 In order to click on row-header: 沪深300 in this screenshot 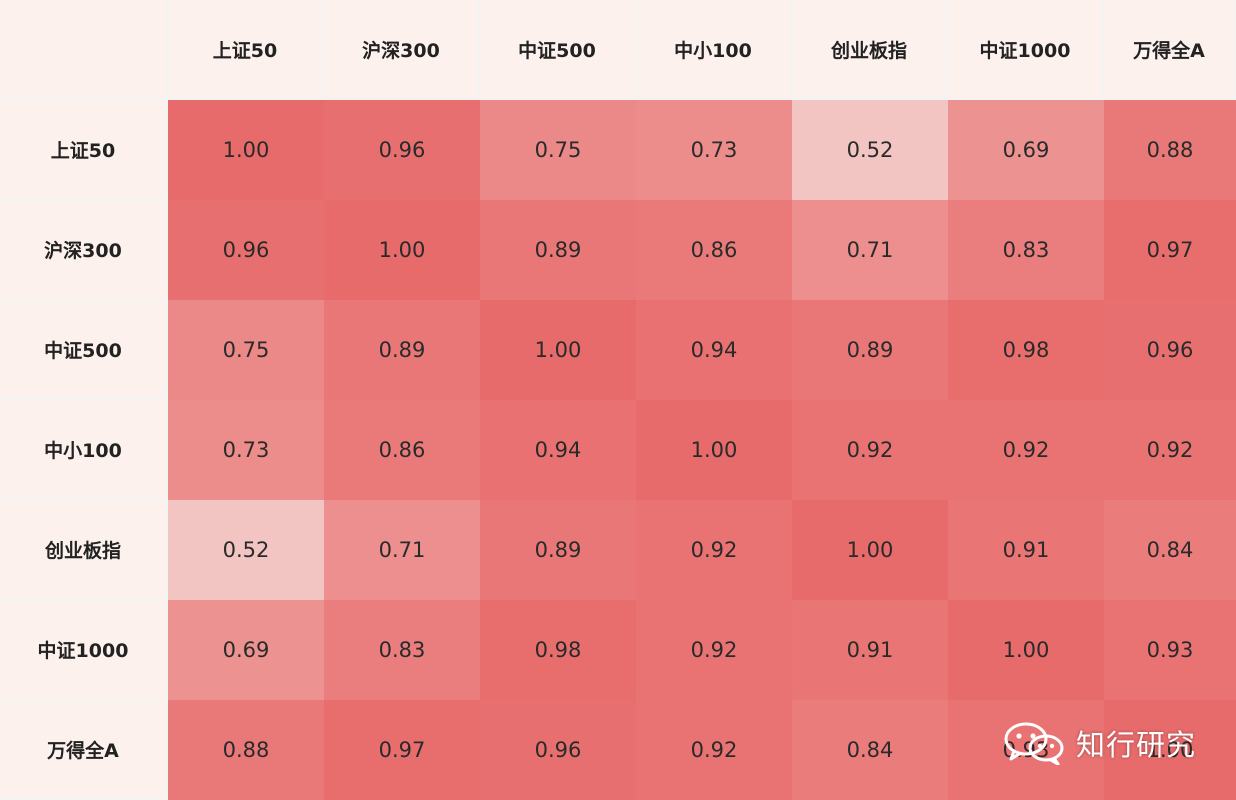, I will do `click(84, 250)`.